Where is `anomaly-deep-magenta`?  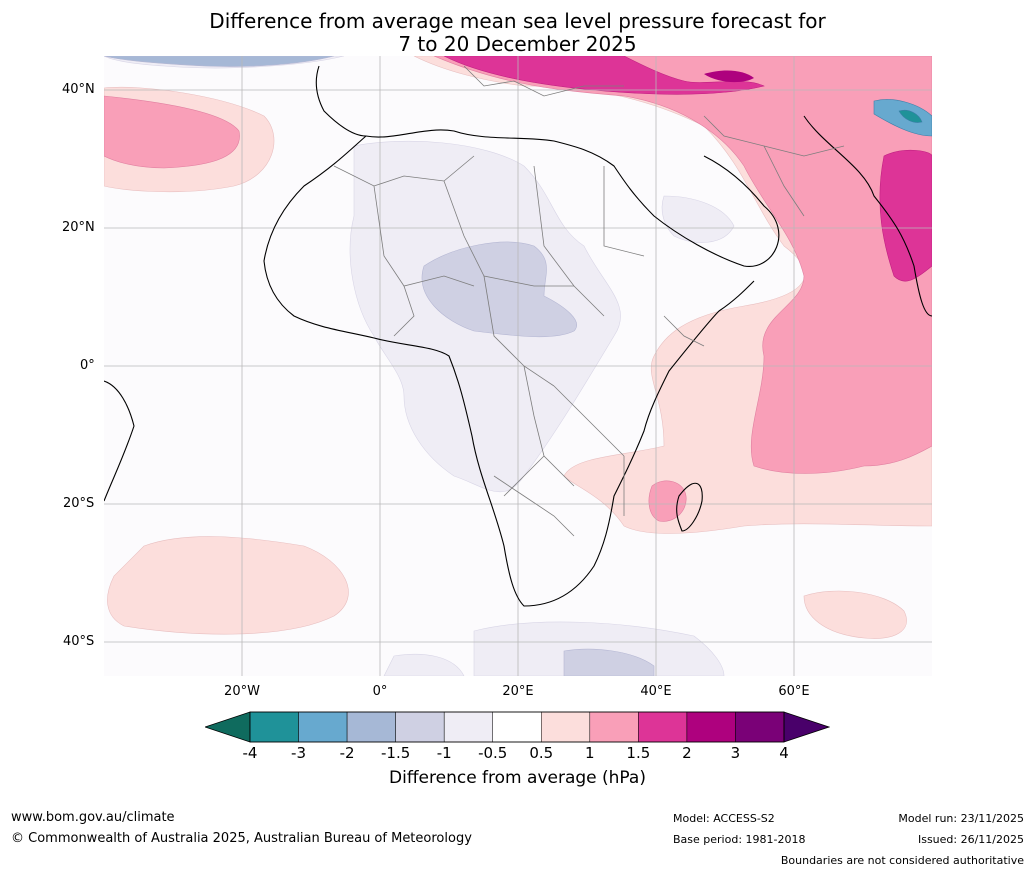
anomaly-deep-magenta is located at coordinates (729, 76).